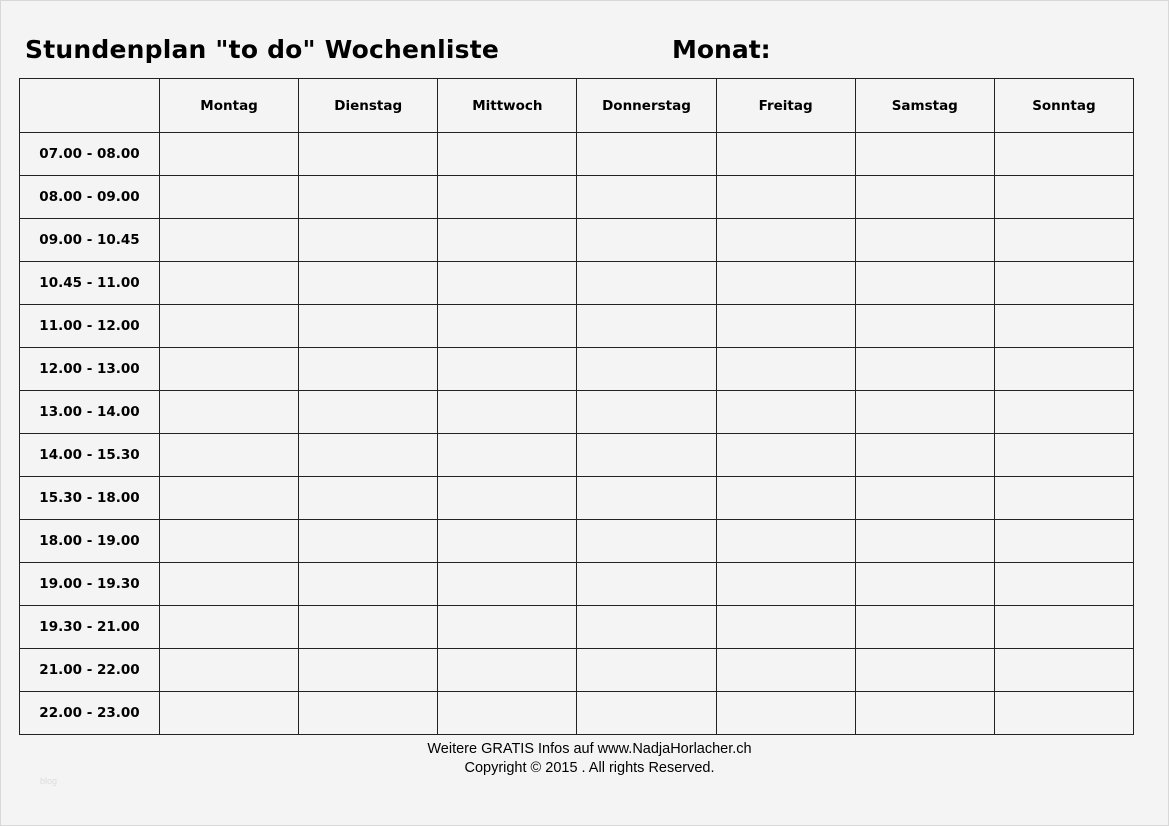 This screenshot has height=826, width=1169. I want to click on table-row: 09.00 - 10.45, so click(577, 240).